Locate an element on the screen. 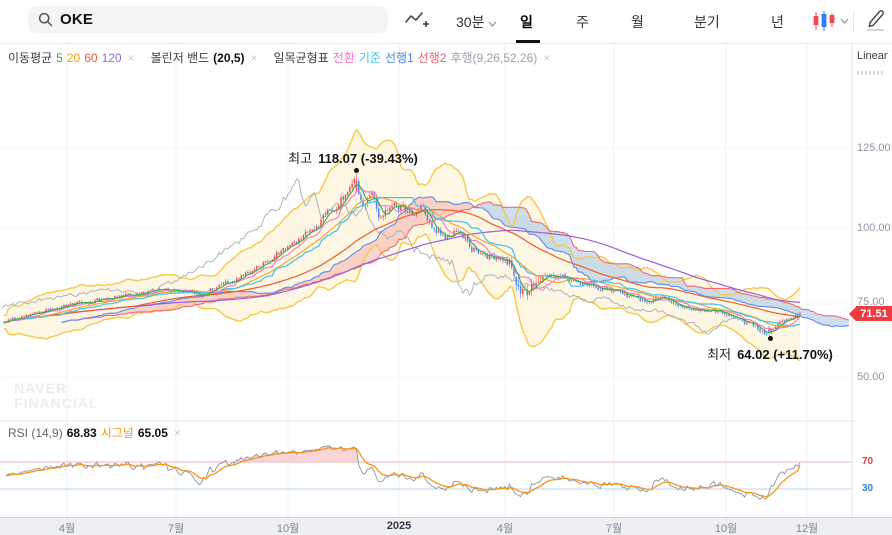  high-marker-dot is located at coordinates (356, 170).